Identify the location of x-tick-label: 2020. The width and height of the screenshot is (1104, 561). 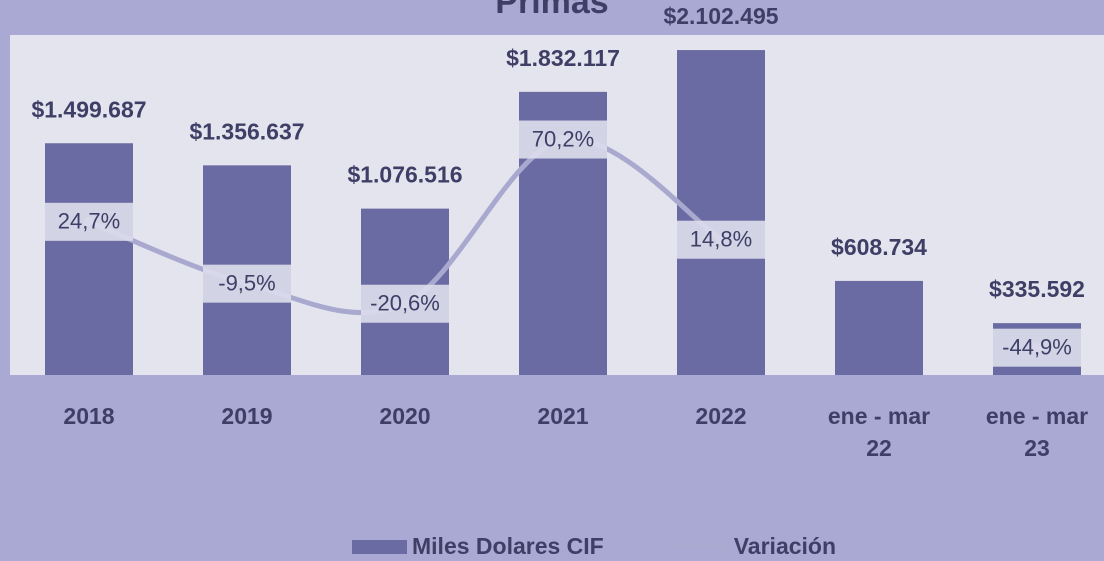
(405, 416).